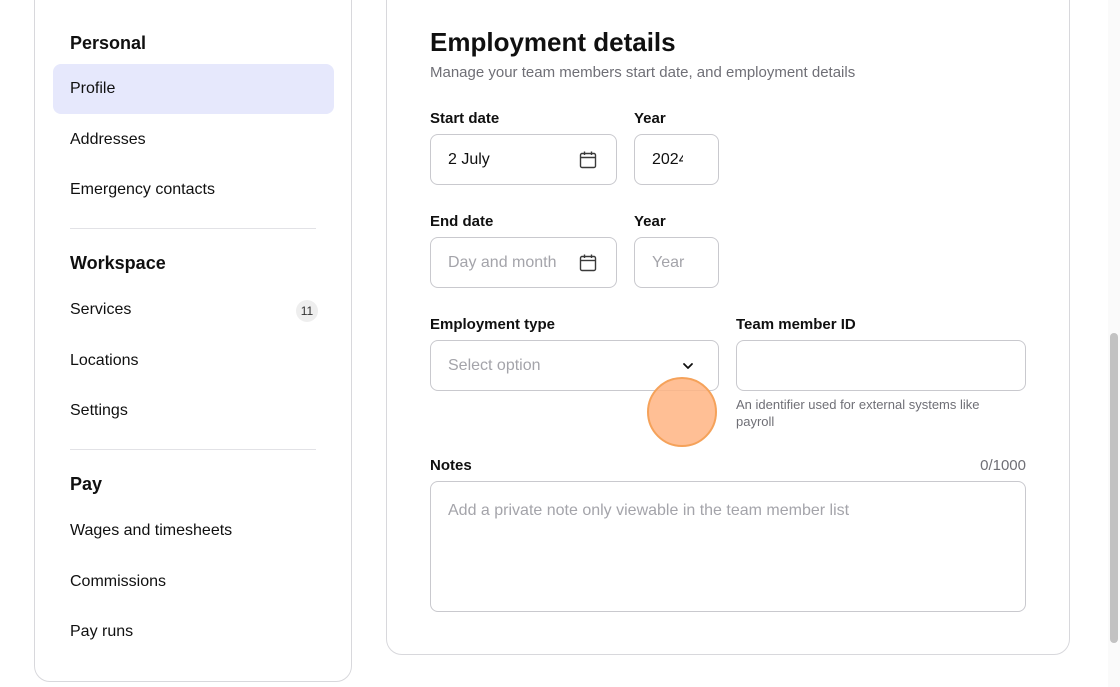 Image resolution: width=1120 pixels, height=687 pixels. What do you see at coordinates (667, 159) in the screenshot?
I see `start-year-value: 2024` at bounding box center [667, 159].